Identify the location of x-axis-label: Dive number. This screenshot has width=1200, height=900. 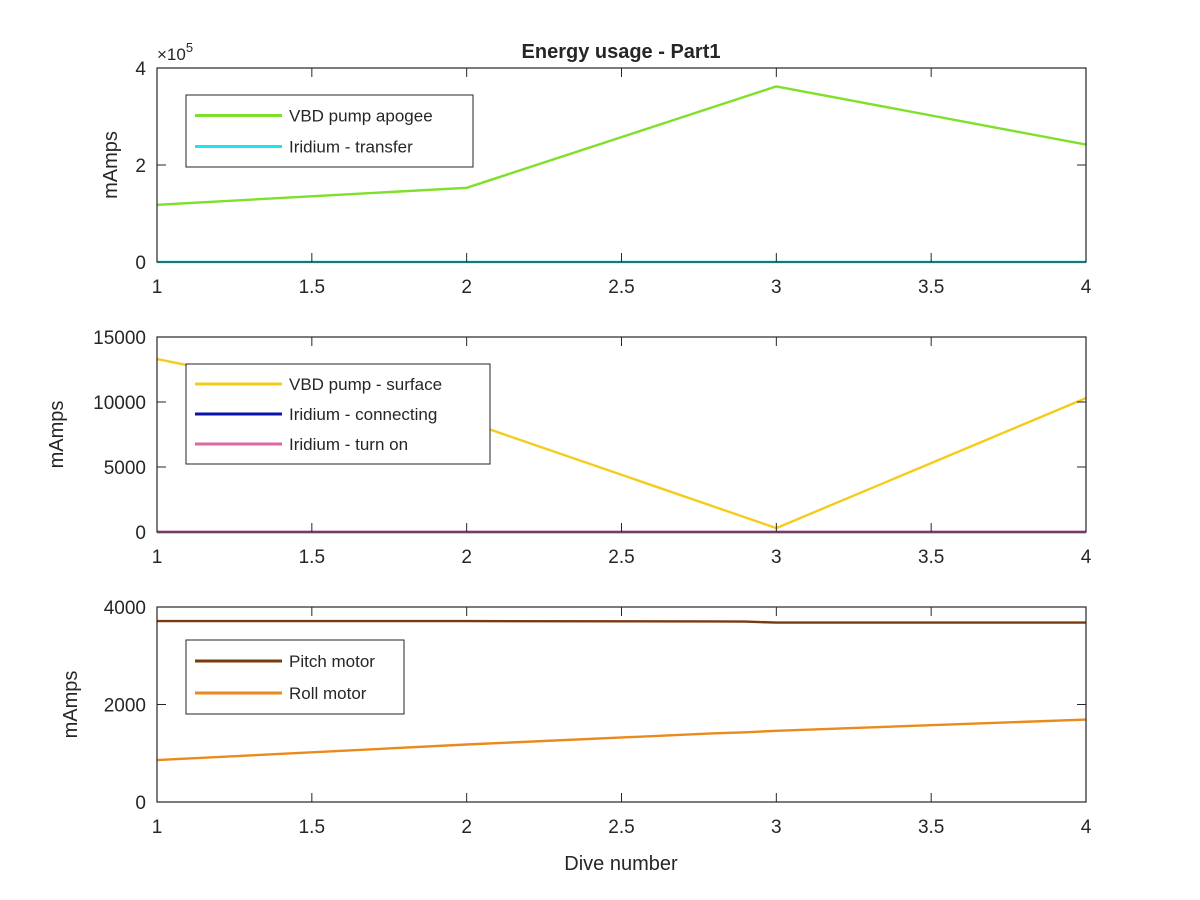
(621, 864).